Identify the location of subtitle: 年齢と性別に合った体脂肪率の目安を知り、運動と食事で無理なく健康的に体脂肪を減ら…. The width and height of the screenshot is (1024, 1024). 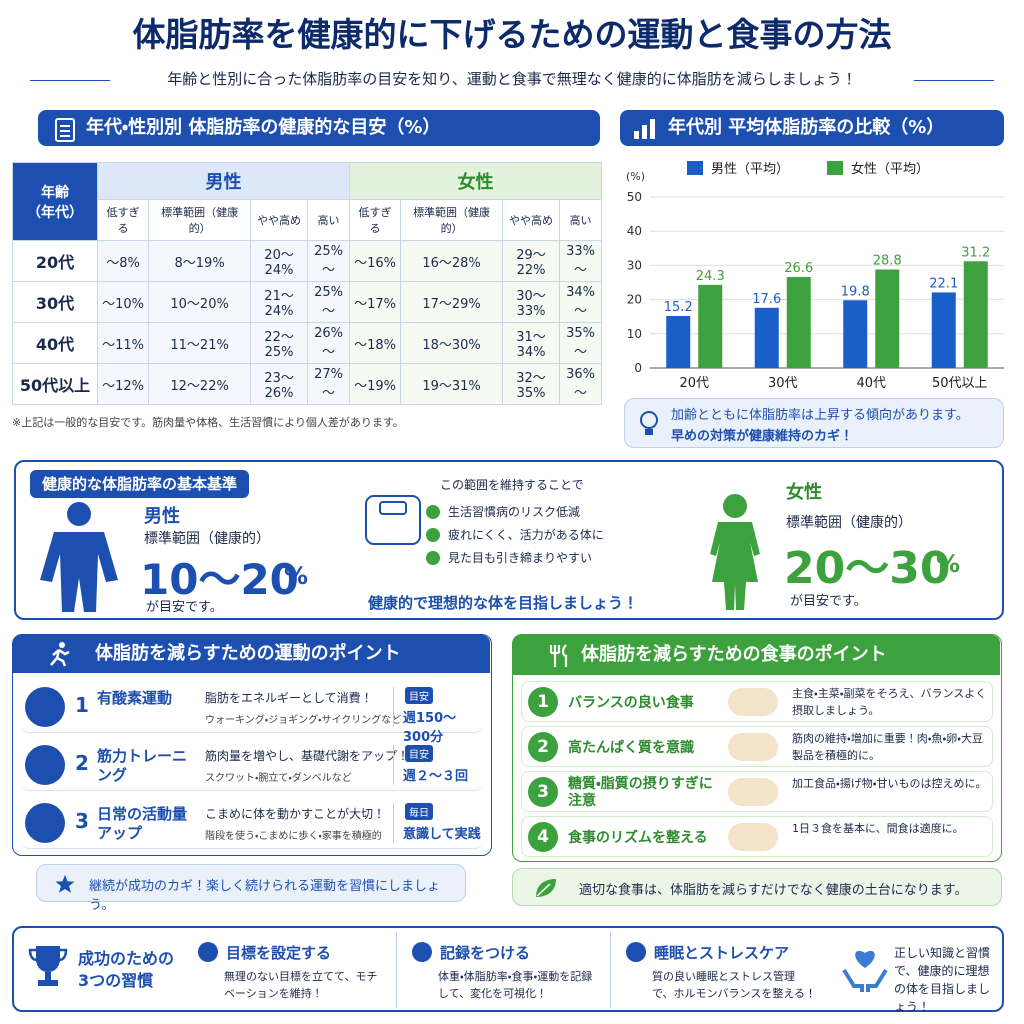
(512, 78).